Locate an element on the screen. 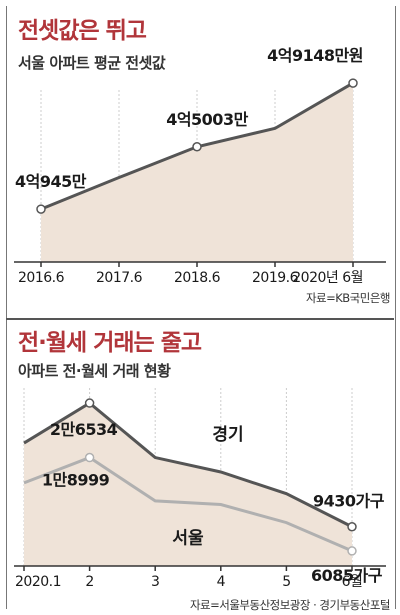 The image size is (400, 615). series-name-label: 서울 is located at coordinates (188, 539).